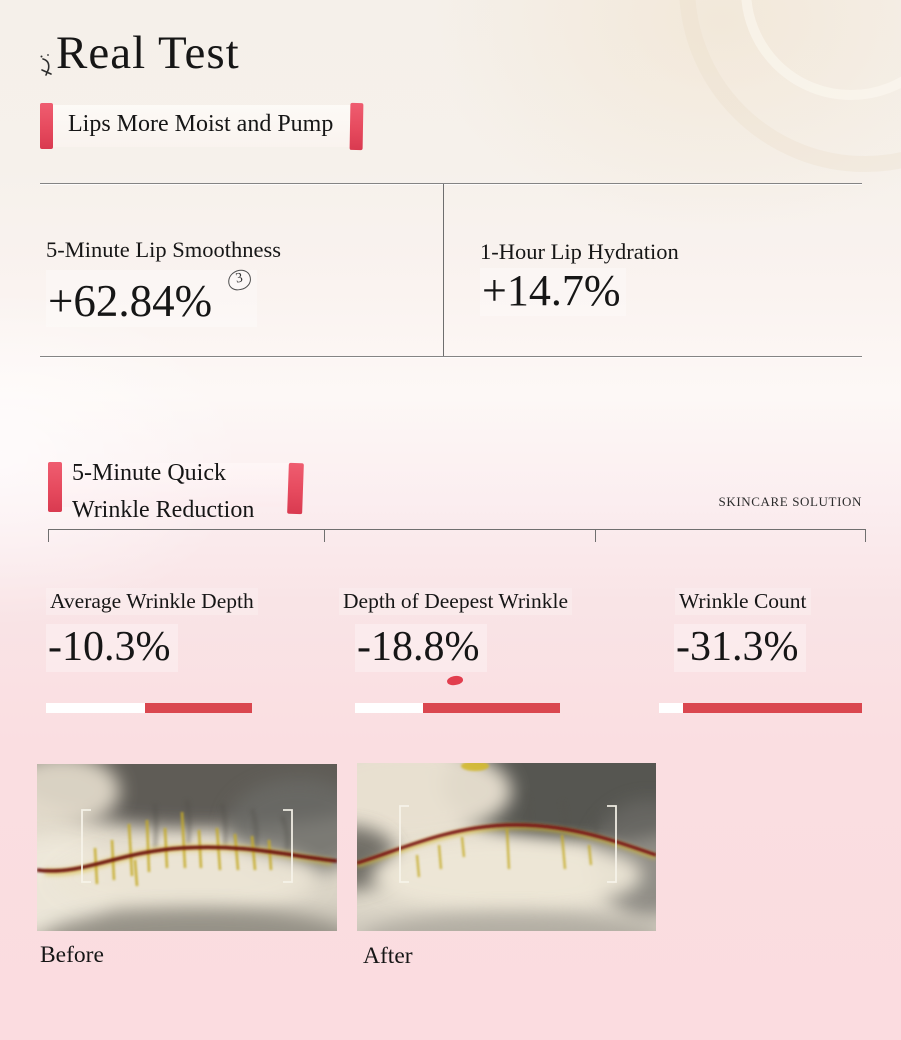 The width and height of the screenshot is (901, 1040). I want to click on stat-value: -10.3%, so click(112, 648).